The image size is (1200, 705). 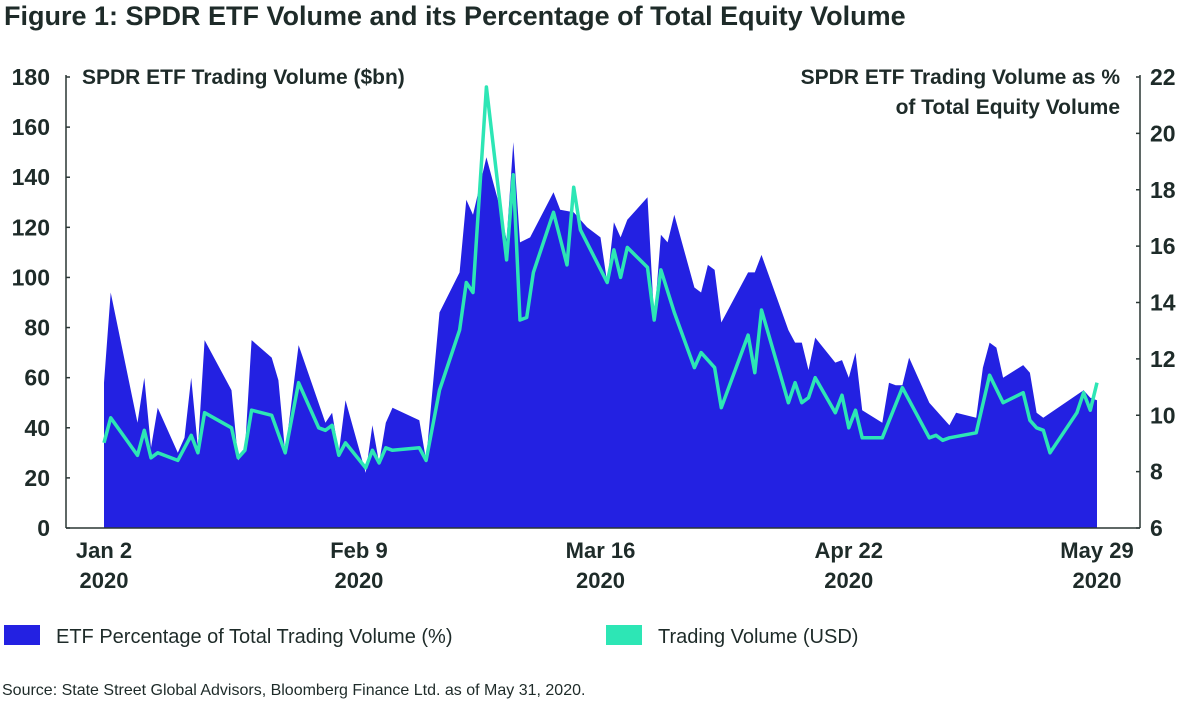 What do you see at coordinates (358, 550) in the screenshot?
I see `x-tick-label-date: Feb 9` at bounding box center [358, 550].